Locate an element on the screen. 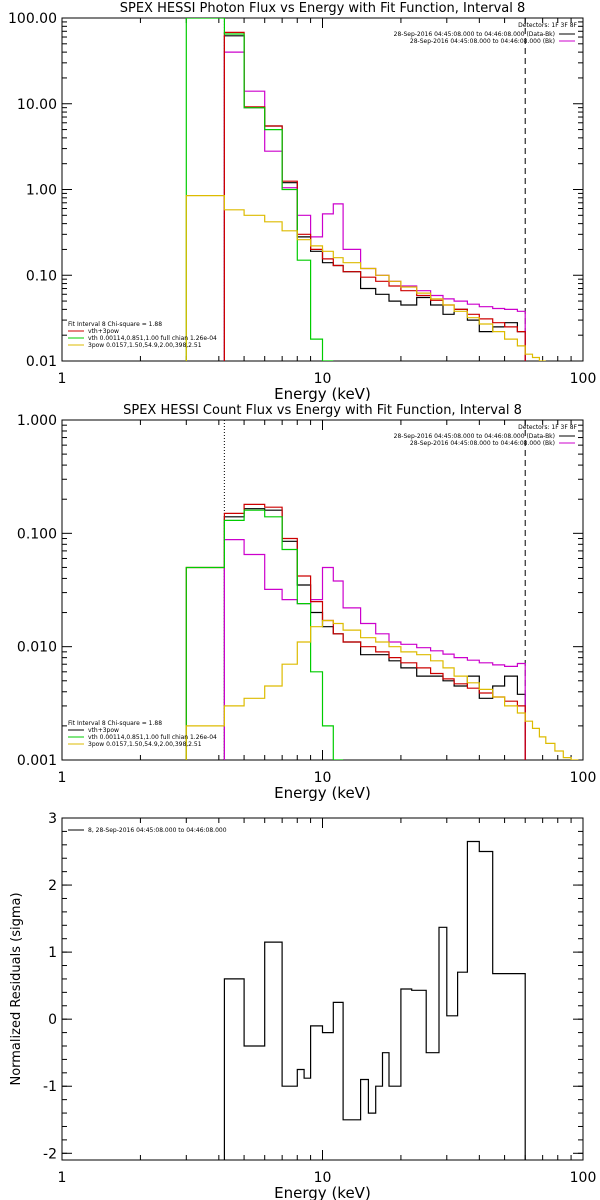  y-tick-label: 0.10 is located at coordinates (41, 276).